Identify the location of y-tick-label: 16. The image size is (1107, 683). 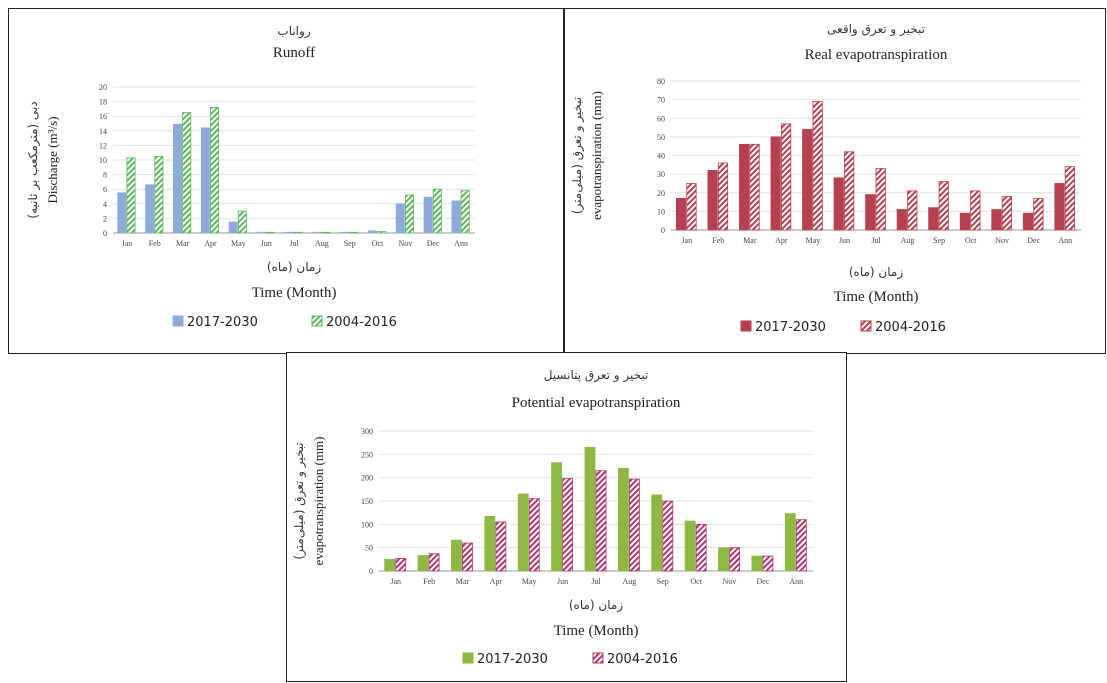
(103, 116).